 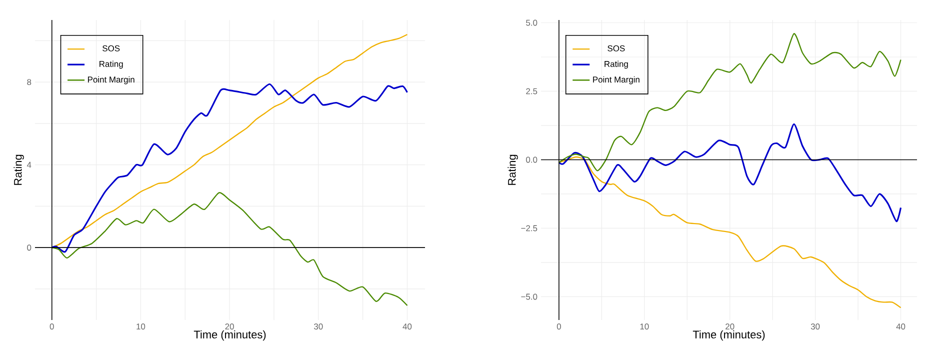 I want to click on y-tick-label: 4, so click(x=29, y=165).